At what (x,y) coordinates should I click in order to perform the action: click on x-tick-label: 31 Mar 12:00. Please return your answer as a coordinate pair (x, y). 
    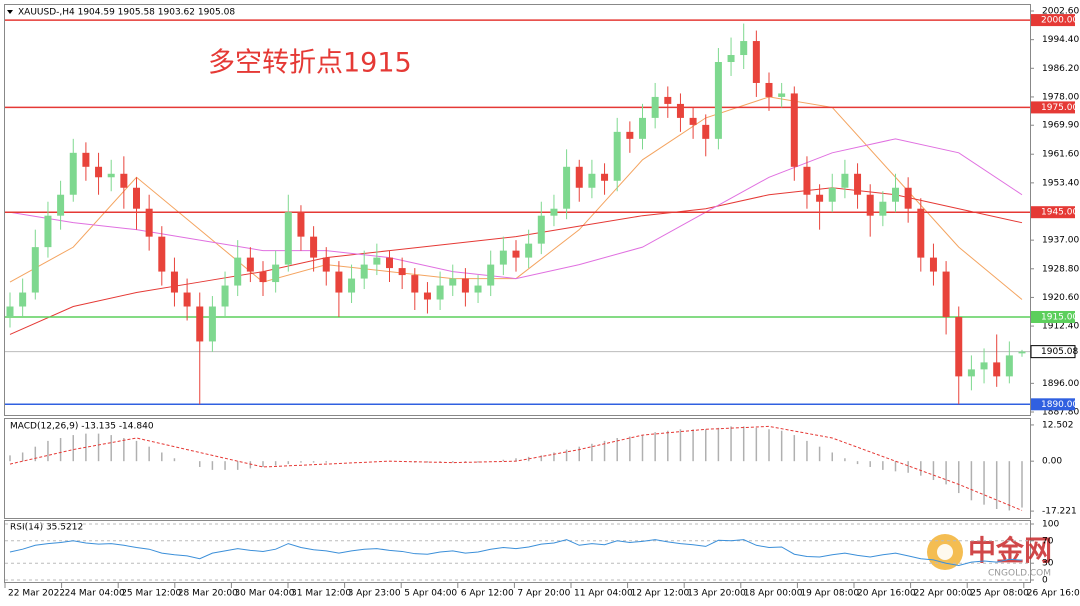
    Looking at the image, I should click on (321, 594).